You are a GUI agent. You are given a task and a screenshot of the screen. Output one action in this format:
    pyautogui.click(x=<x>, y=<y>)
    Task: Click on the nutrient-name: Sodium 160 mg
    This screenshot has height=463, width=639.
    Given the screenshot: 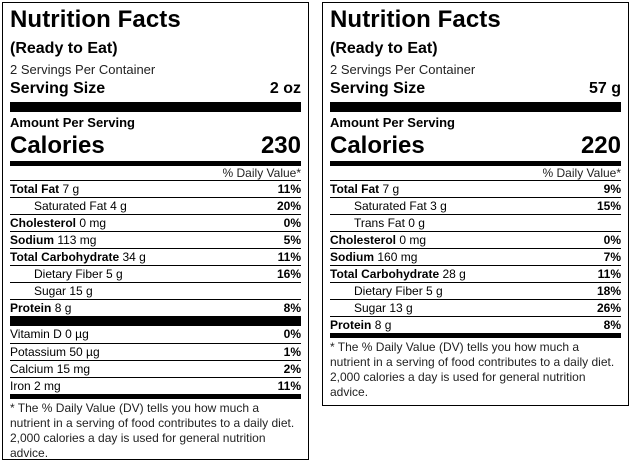 What is the action you would take?
    pyautogui.click(x=373, y=257)
    